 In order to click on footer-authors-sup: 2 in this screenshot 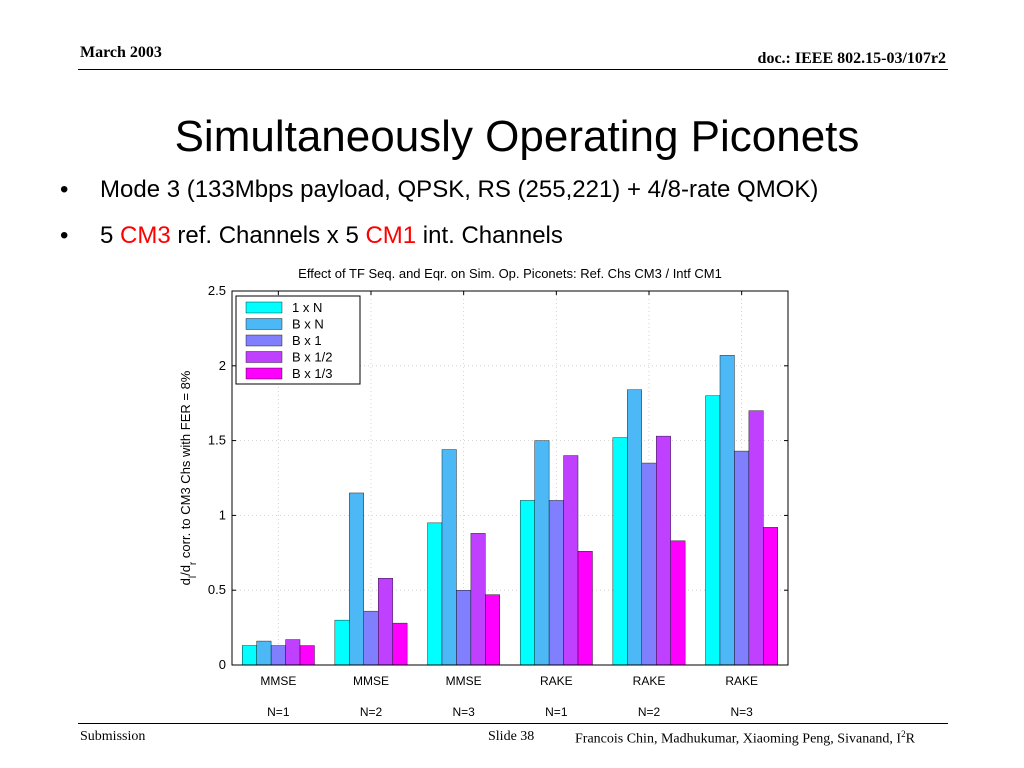, I will do `click(903, 734)`.